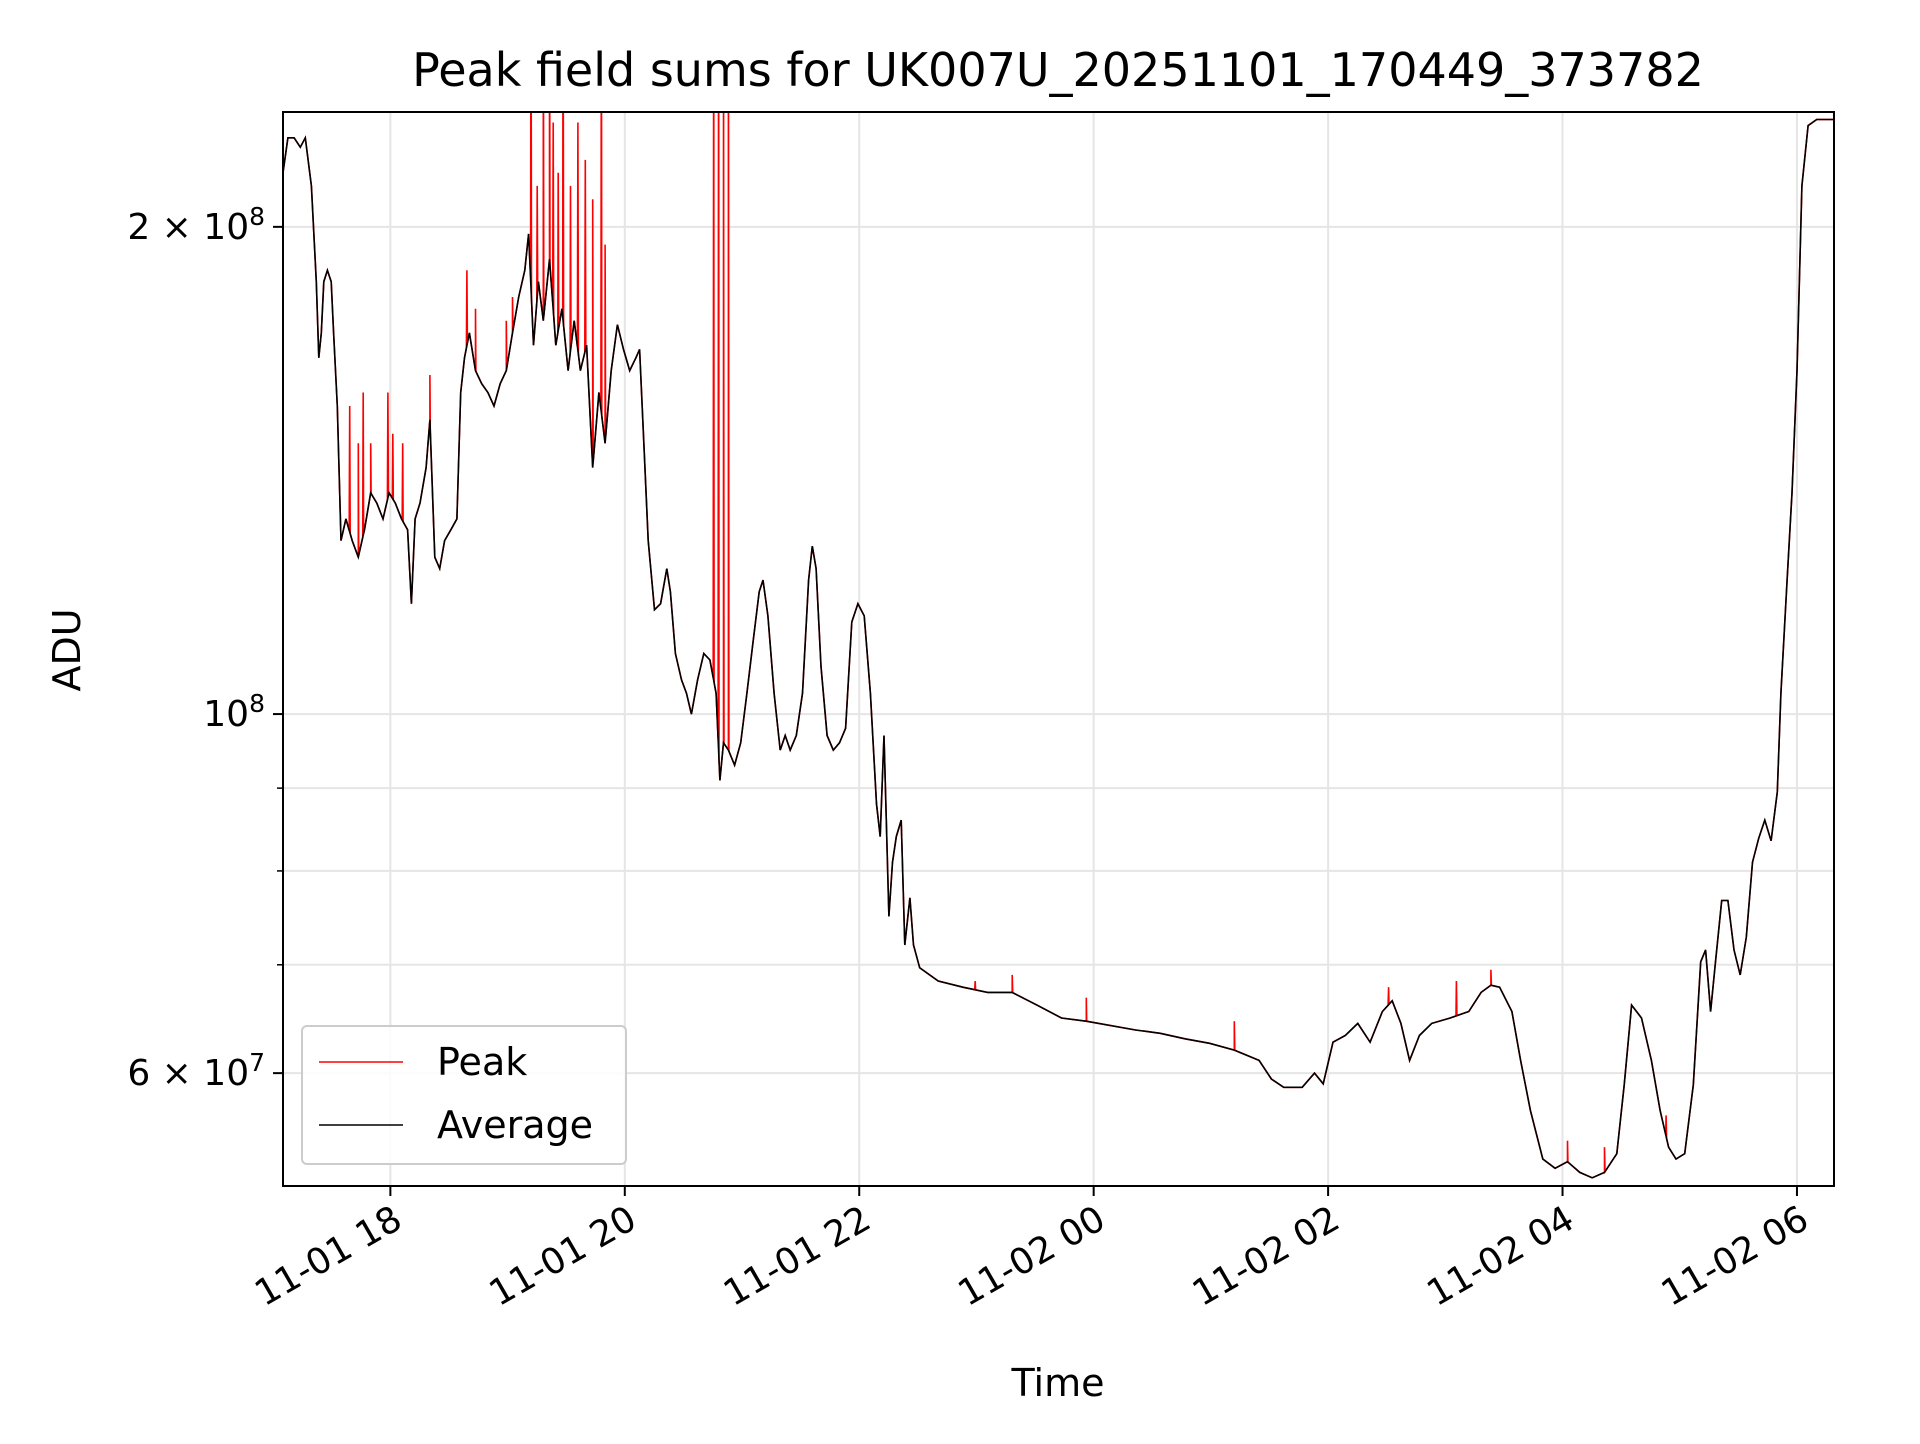  What do you see at coordinates (1058, 1383) in the screenshot?
I see `x-axis-label: Time` at bounding box center [1058, 1383].